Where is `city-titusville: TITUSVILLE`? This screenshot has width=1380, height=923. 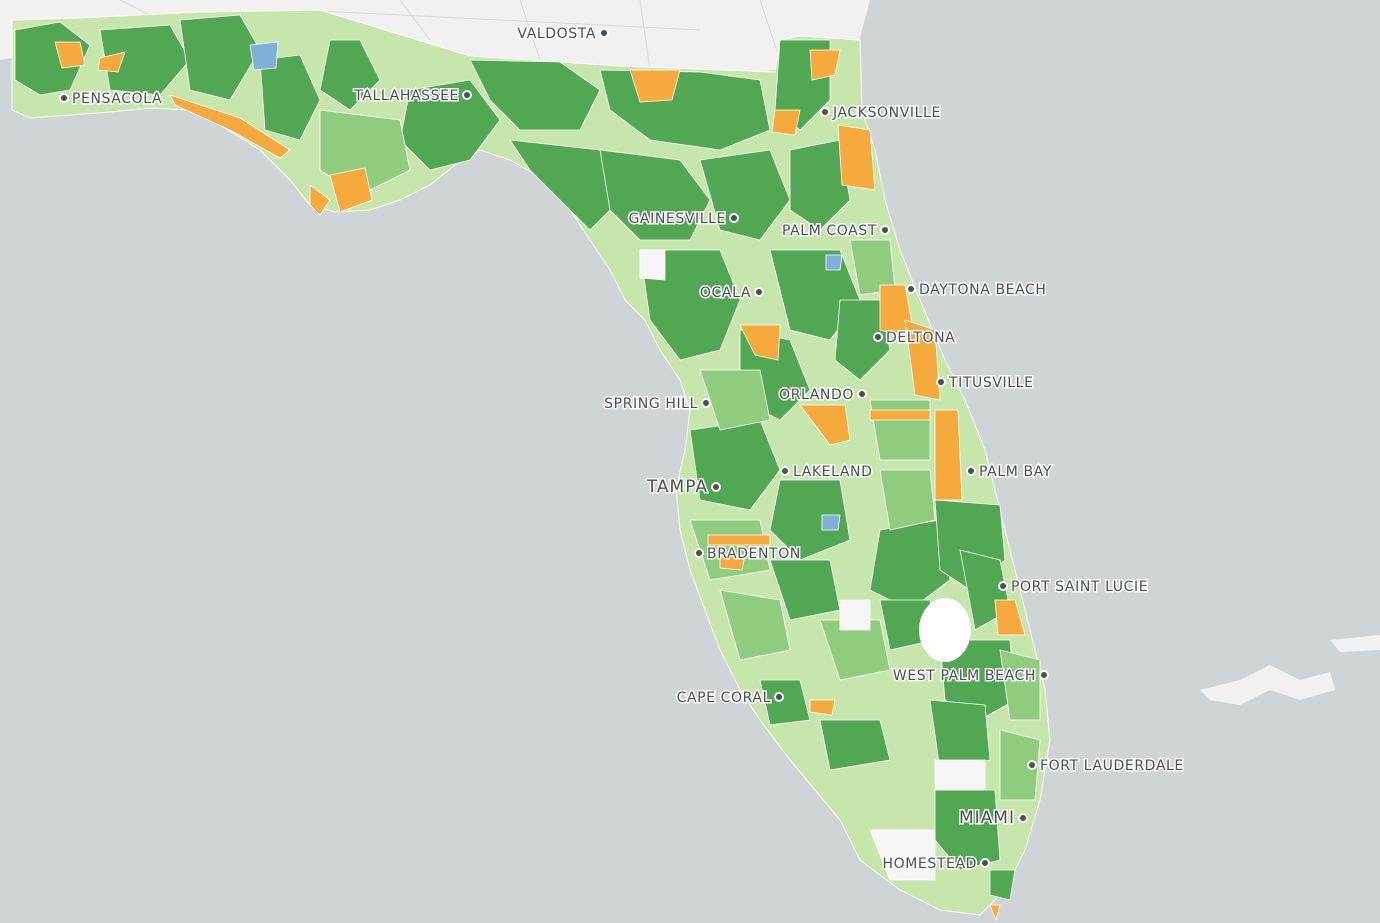 city-titusville: TITUSVILLE is located at coordinates (985, 383).